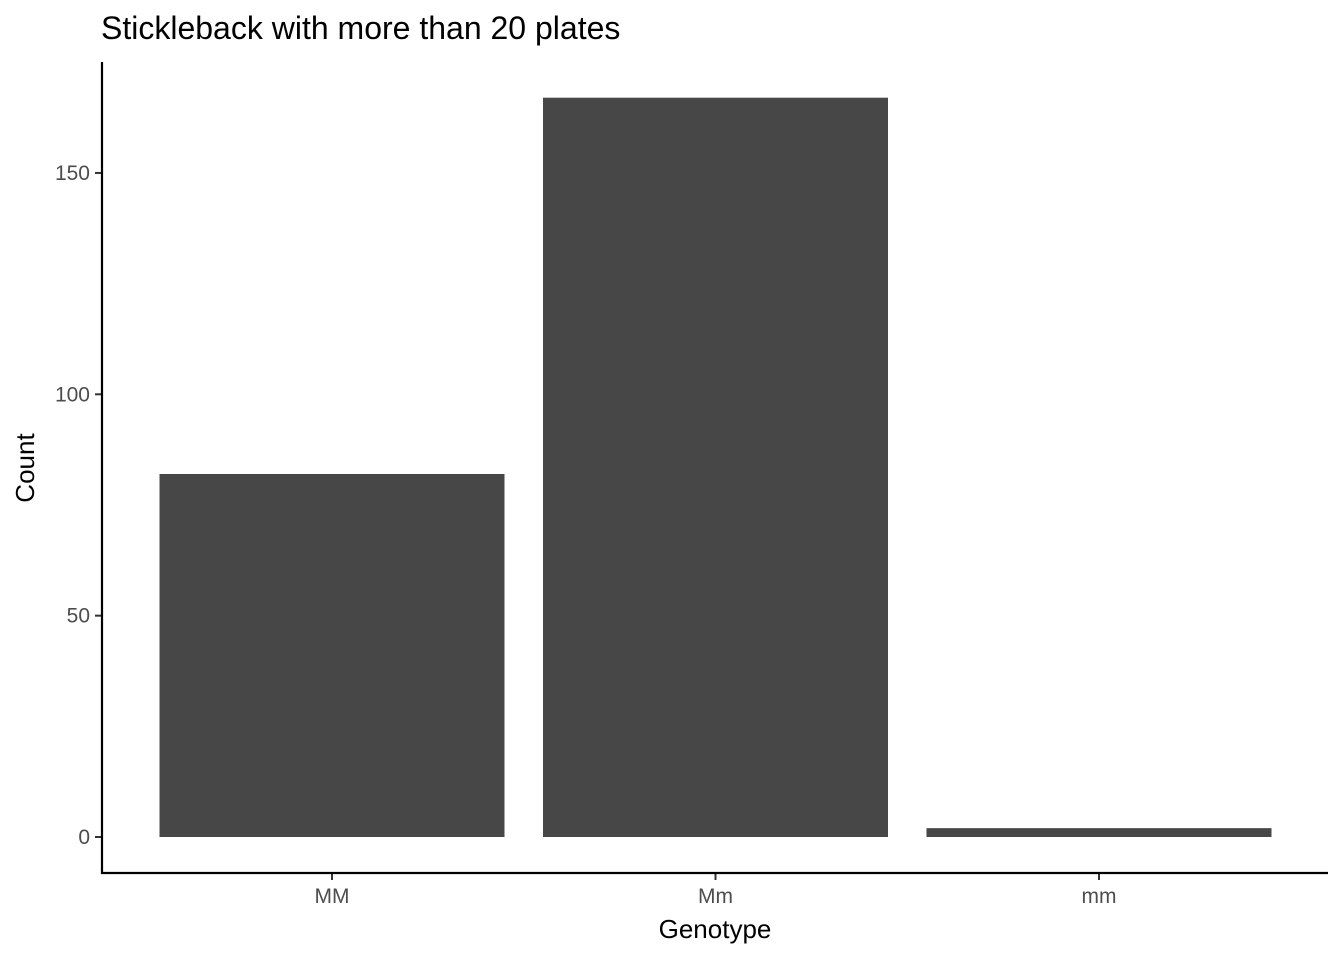 This screenshot has width=1344, height=960. I want to click on x-axis-ticks: MM Mm mm, so click(716, 890).